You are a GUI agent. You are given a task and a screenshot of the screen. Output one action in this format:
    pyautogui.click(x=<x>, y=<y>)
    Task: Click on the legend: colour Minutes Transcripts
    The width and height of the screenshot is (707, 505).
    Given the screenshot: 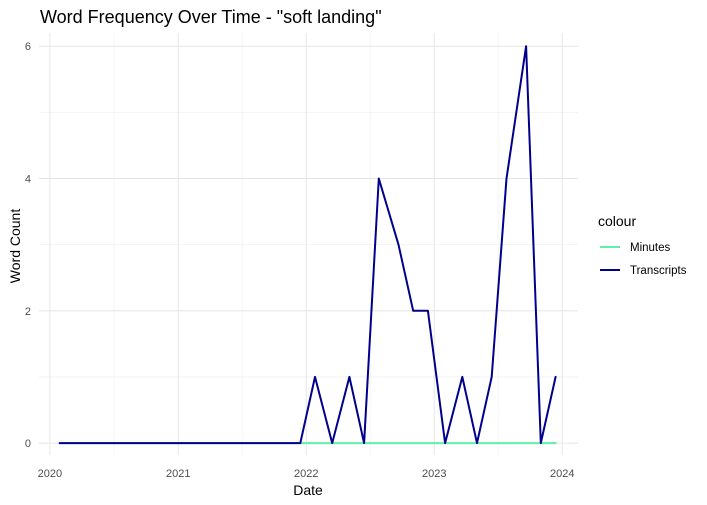 What is the action you would take?
    pyautogui.click(x=642, y=245)
    